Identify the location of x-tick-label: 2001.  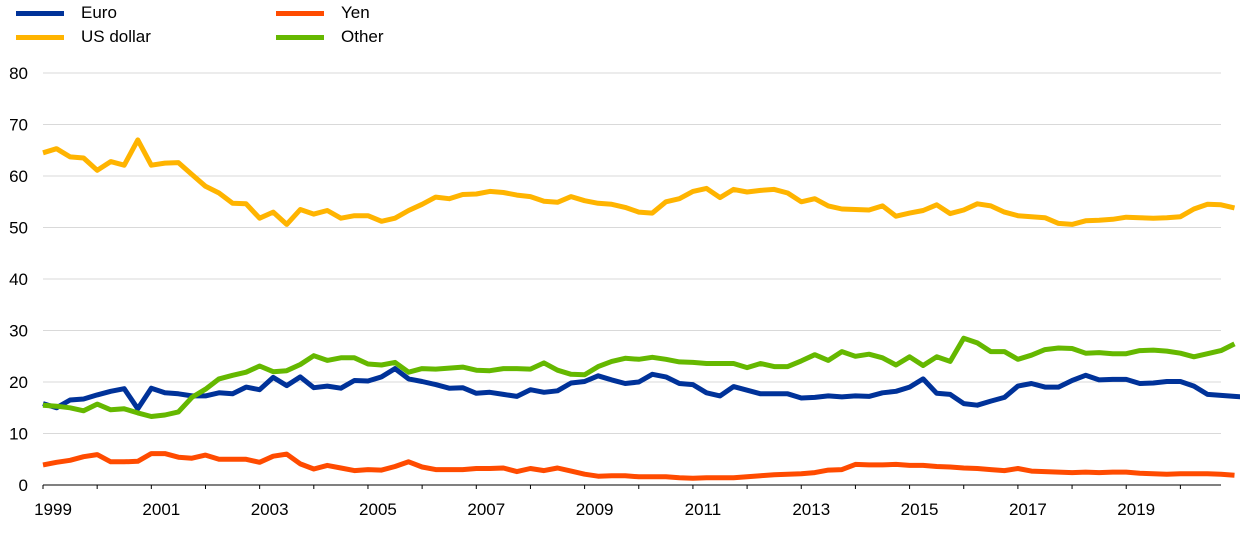
(161, 509).